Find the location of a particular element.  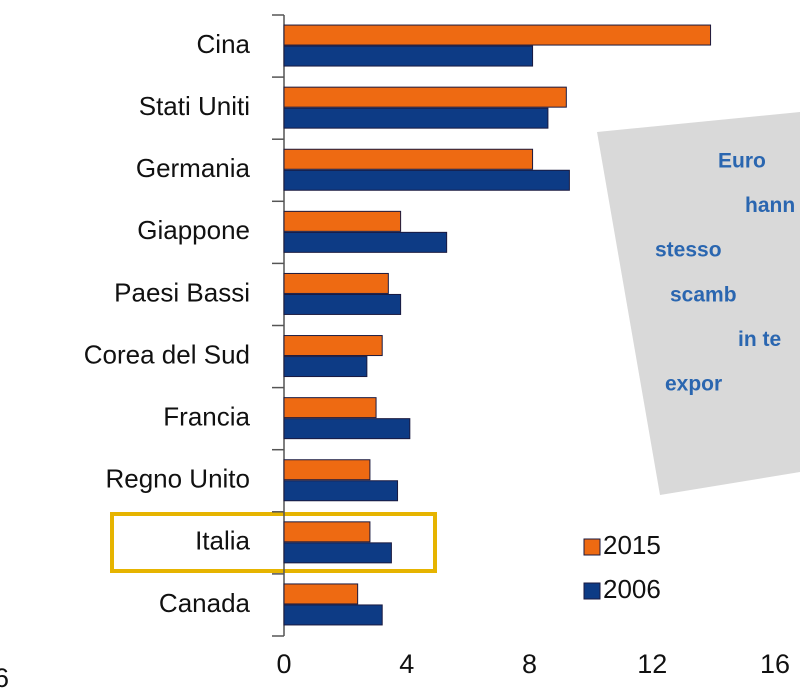

highlight-box is located at coordinates (273, 542).